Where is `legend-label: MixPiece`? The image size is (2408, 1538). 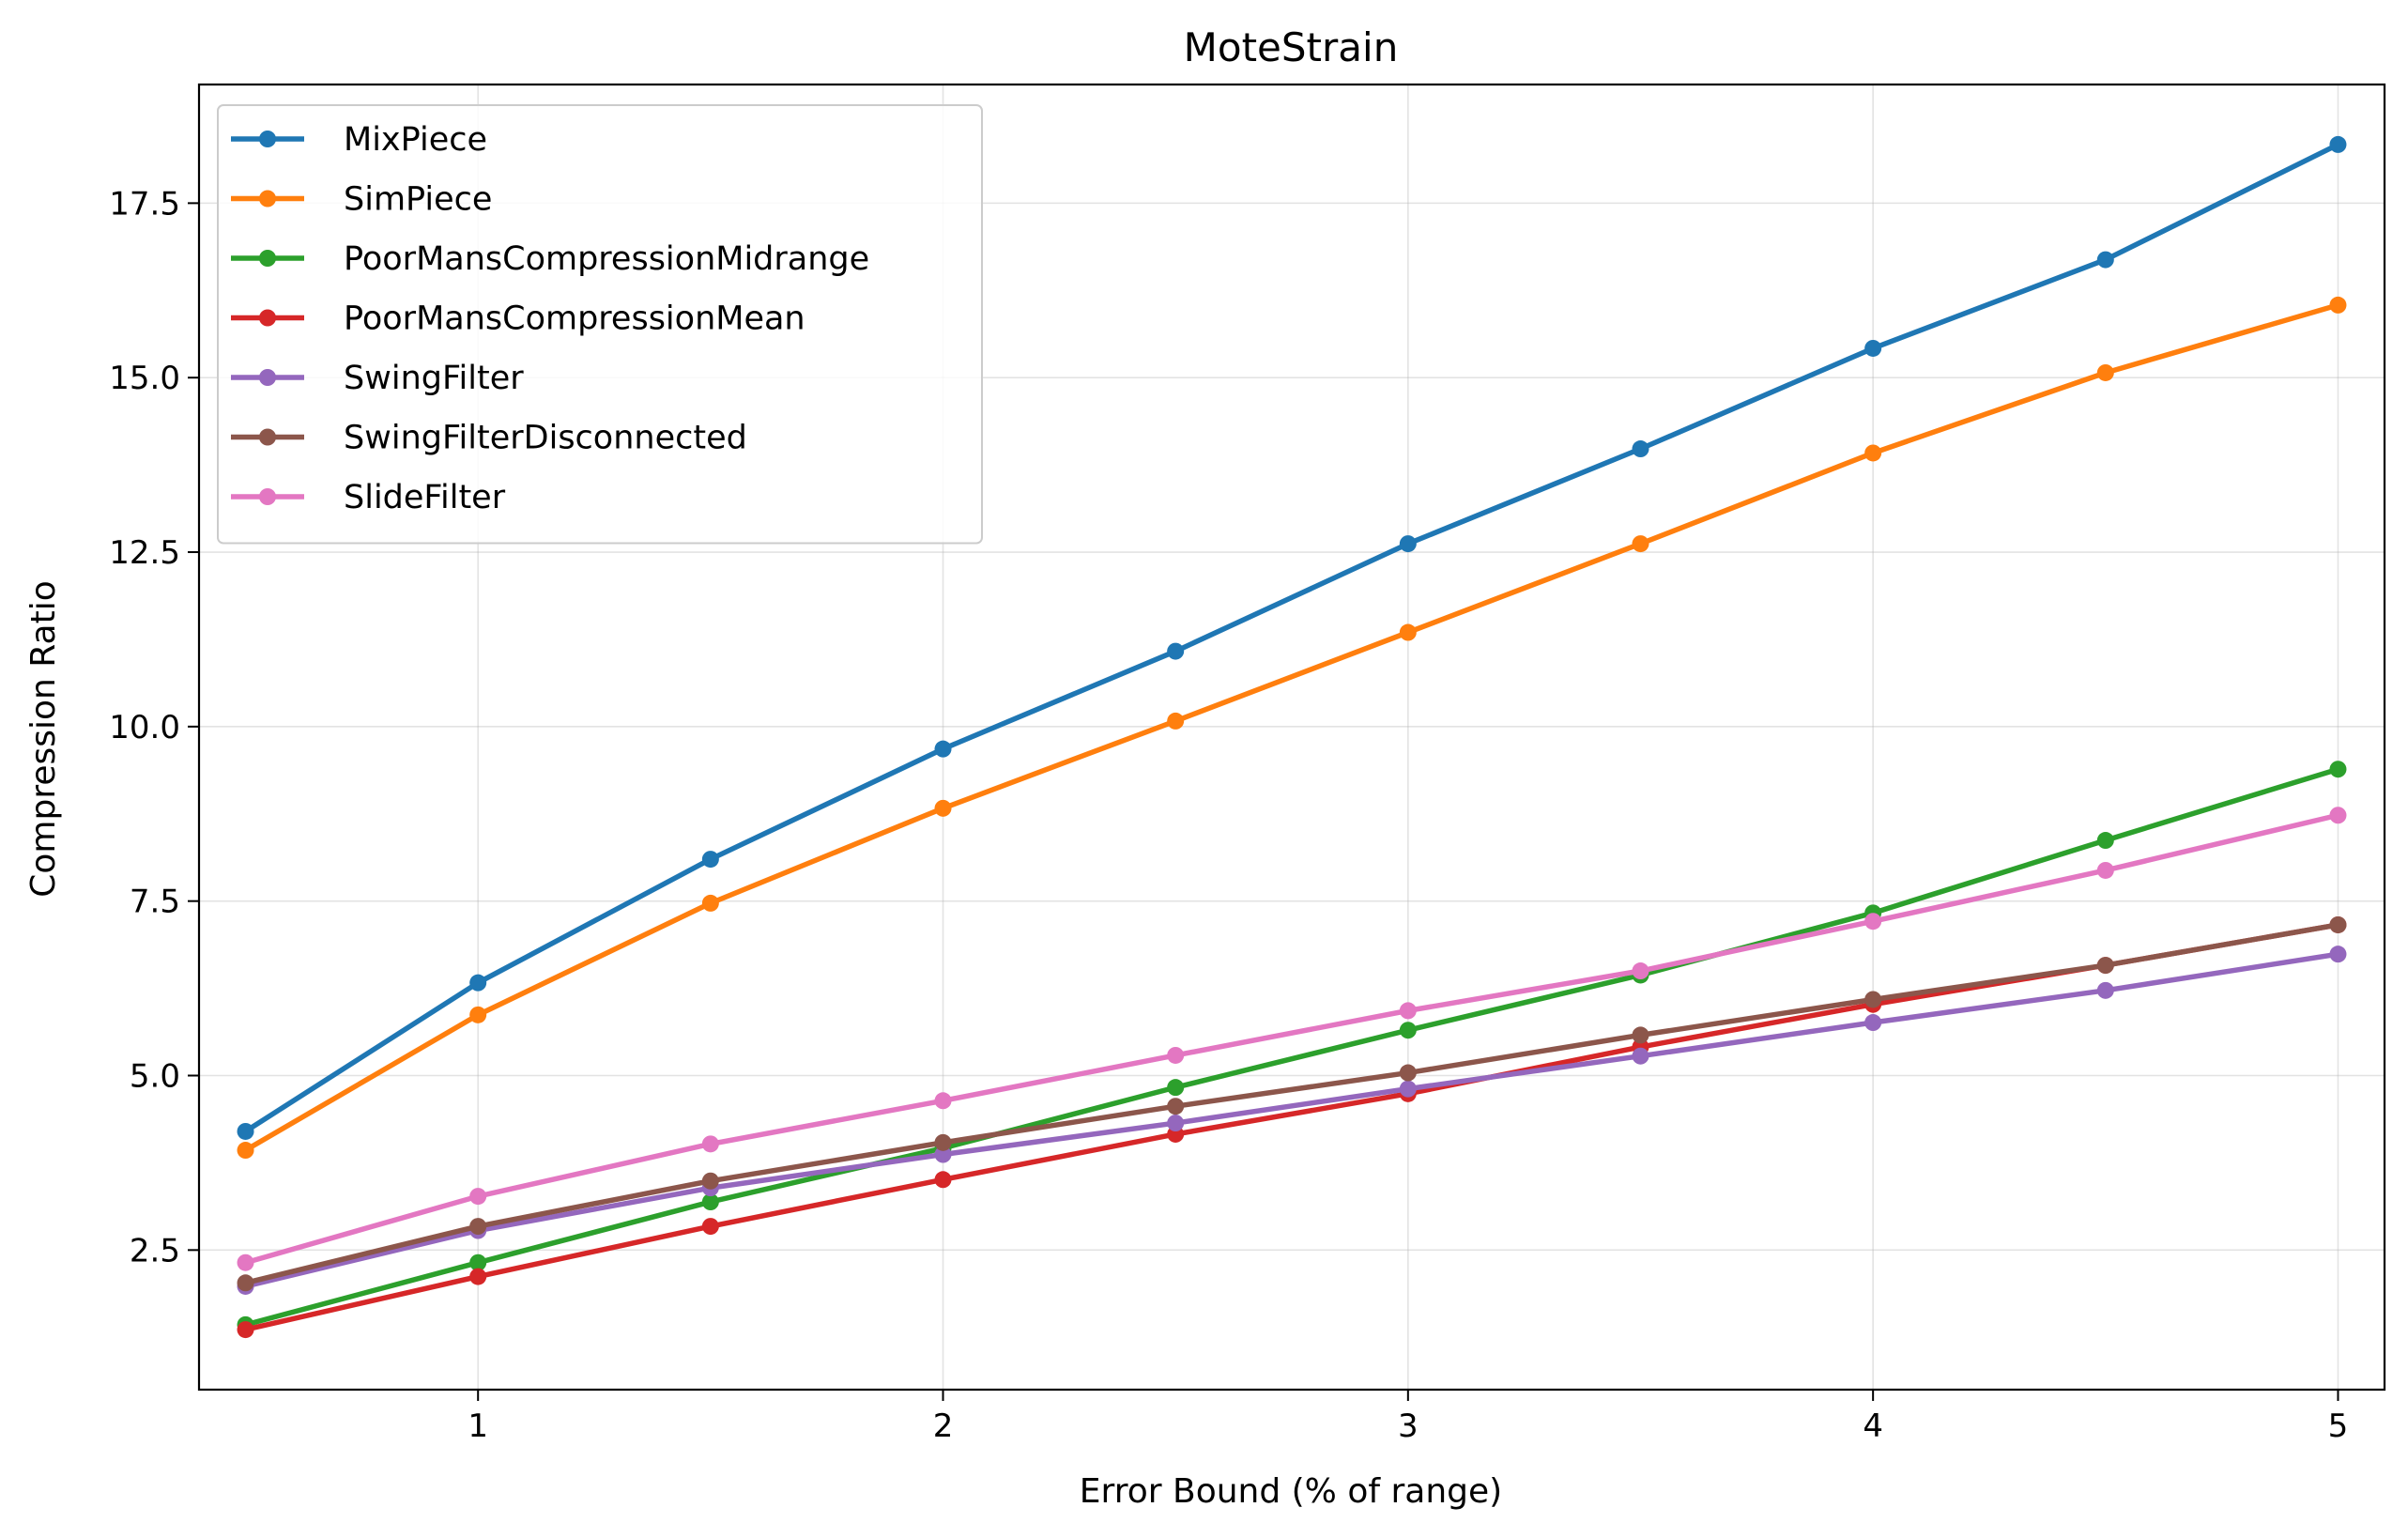
legend-label: MixPiece is located at coordinates (415, 140).